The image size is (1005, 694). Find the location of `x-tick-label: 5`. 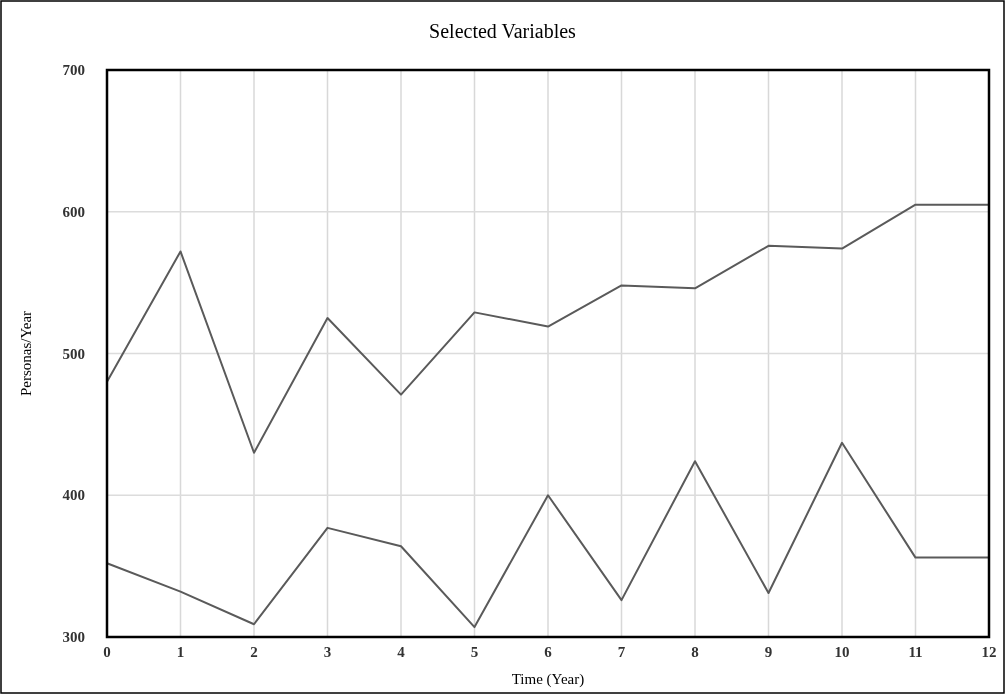

x-tick-label: 5 is located at coordinates (474, 652).